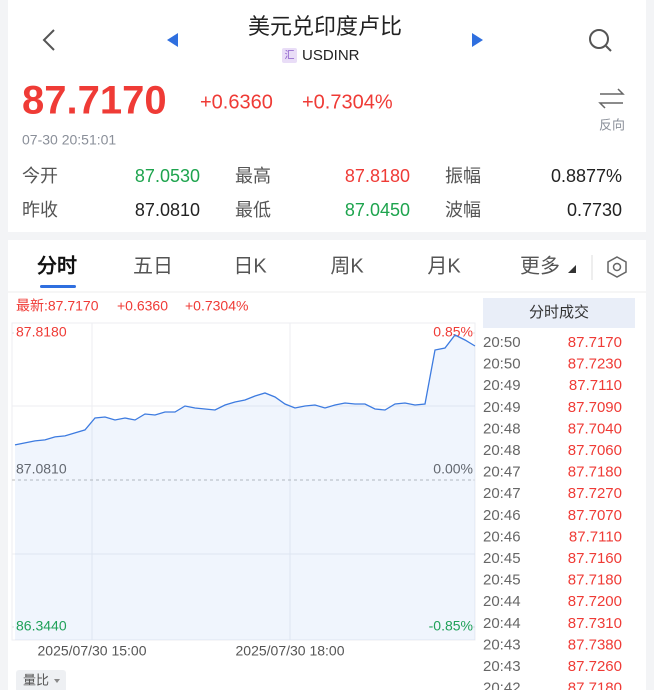 This screenshot has height=690, width=654. What do you see at coordinates (453, 332) in the screenshot?
I see `y2-tick-label: 0.85%` at bounding box center [453, 332].